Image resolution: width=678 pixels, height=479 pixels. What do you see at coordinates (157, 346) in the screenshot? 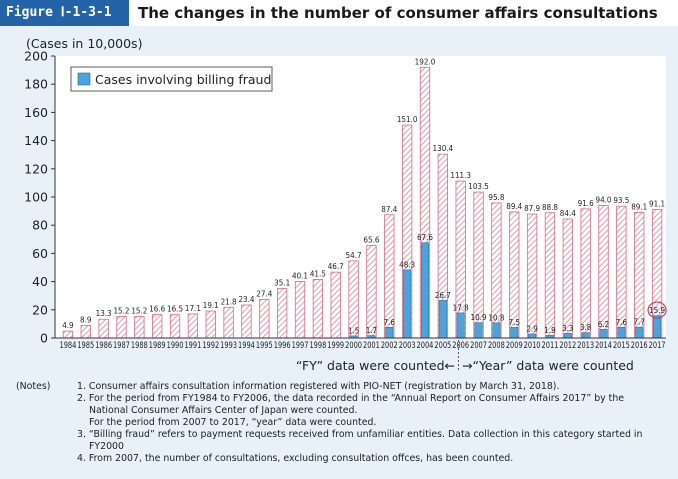
I see `x-tick-label: 1989` at bounding box center [157, 346].